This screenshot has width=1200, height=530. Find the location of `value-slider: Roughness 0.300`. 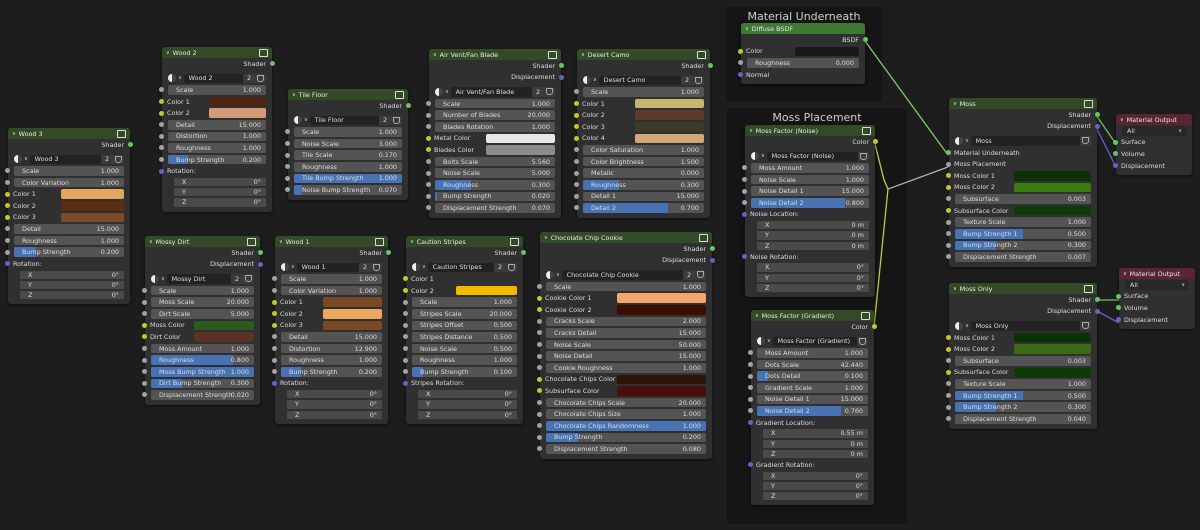

value-slider: Roughness 0.300 is located at coordinates (643, 184).